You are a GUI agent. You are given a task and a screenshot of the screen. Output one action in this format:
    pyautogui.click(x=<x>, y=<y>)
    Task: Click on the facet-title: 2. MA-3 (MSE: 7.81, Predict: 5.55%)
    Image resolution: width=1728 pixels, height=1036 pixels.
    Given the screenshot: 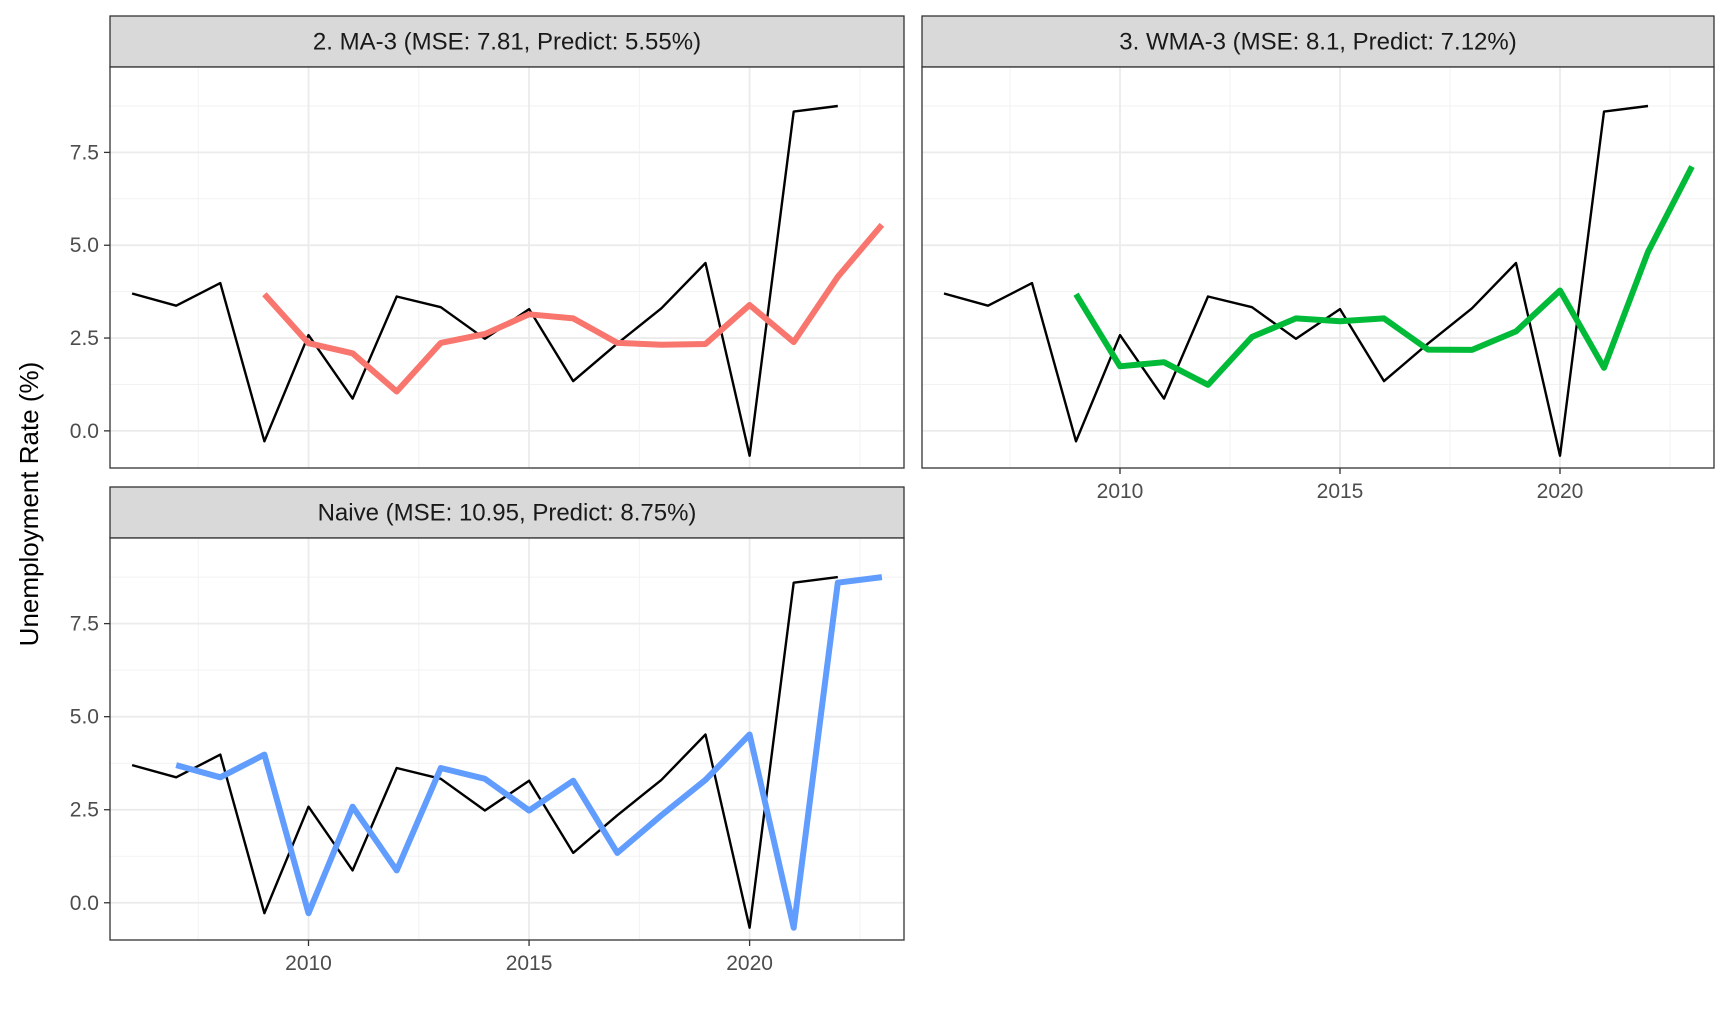 What is the action you would take?
    pyautogui.click(x=507, y=42)
    